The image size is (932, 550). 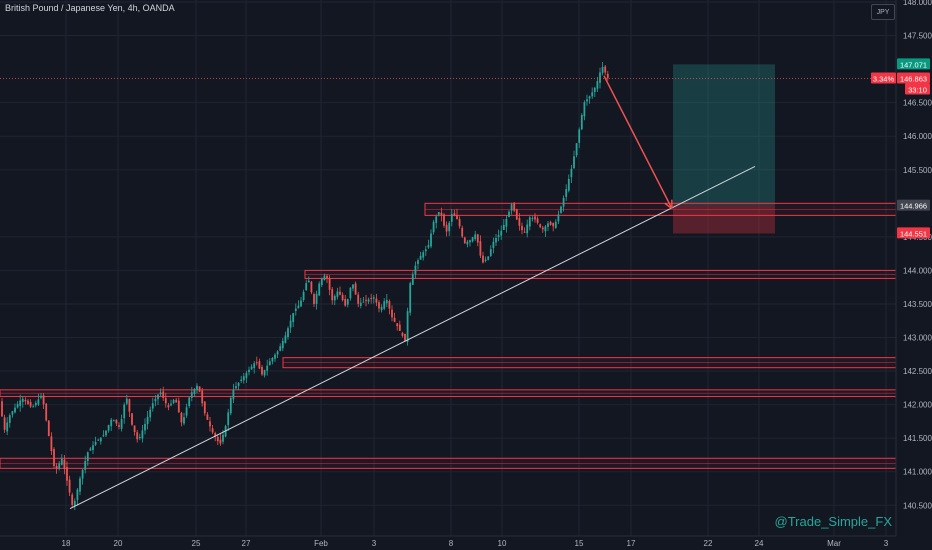 What do you see at coordinates (913, 233) in the screenshot?
I see `stop-price-label: 144.551` at bounding box center [913, 233].